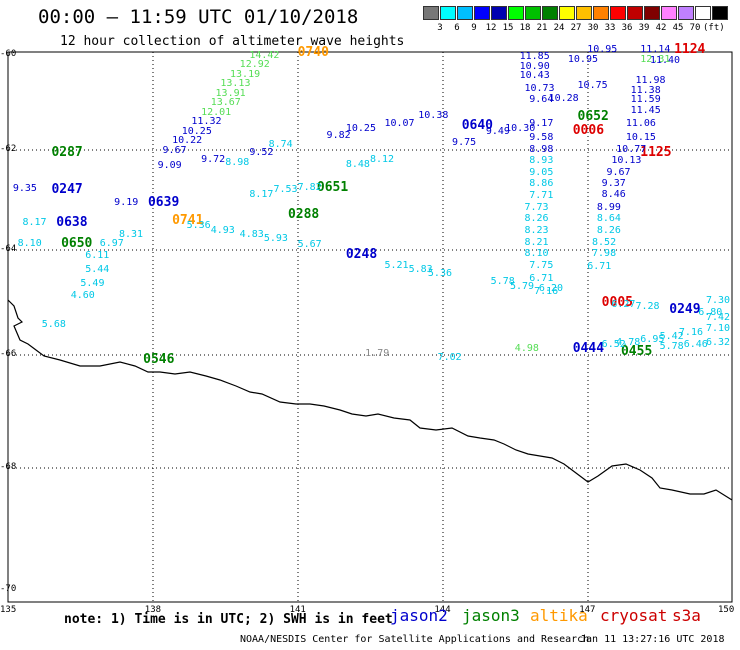 This screenshot has width=740, height=650. Describe the element at coordinates (690, 50) in the screenshot. I see `pass-time-label: 1124` at that location.